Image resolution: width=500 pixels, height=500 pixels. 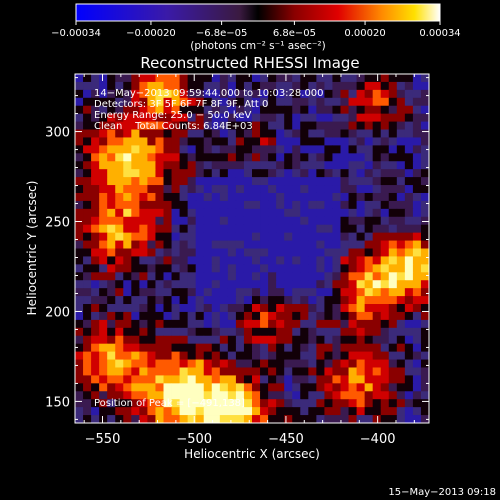 I want to click on x-tick-label: −550, so click(x=103, y=439).